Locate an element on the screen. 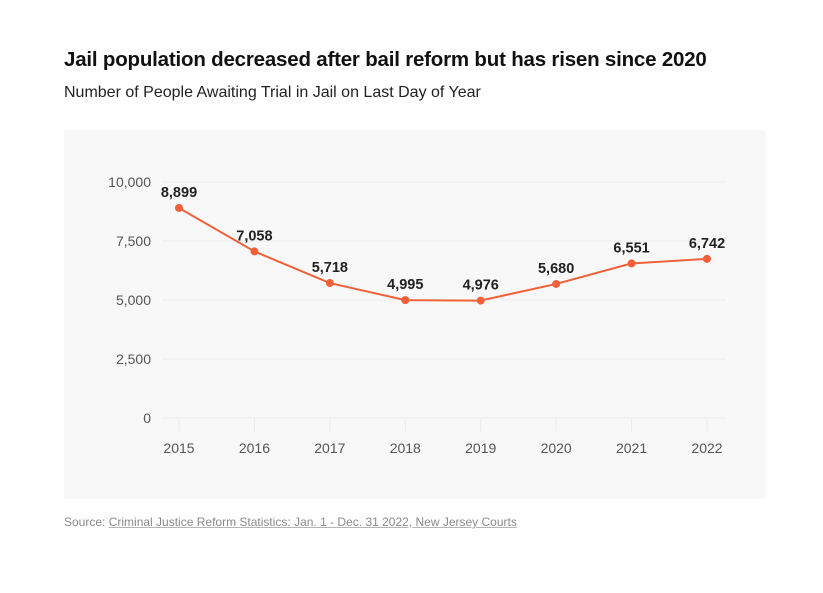  x-tick-label: 2015 is located at coordinates (178, 448).